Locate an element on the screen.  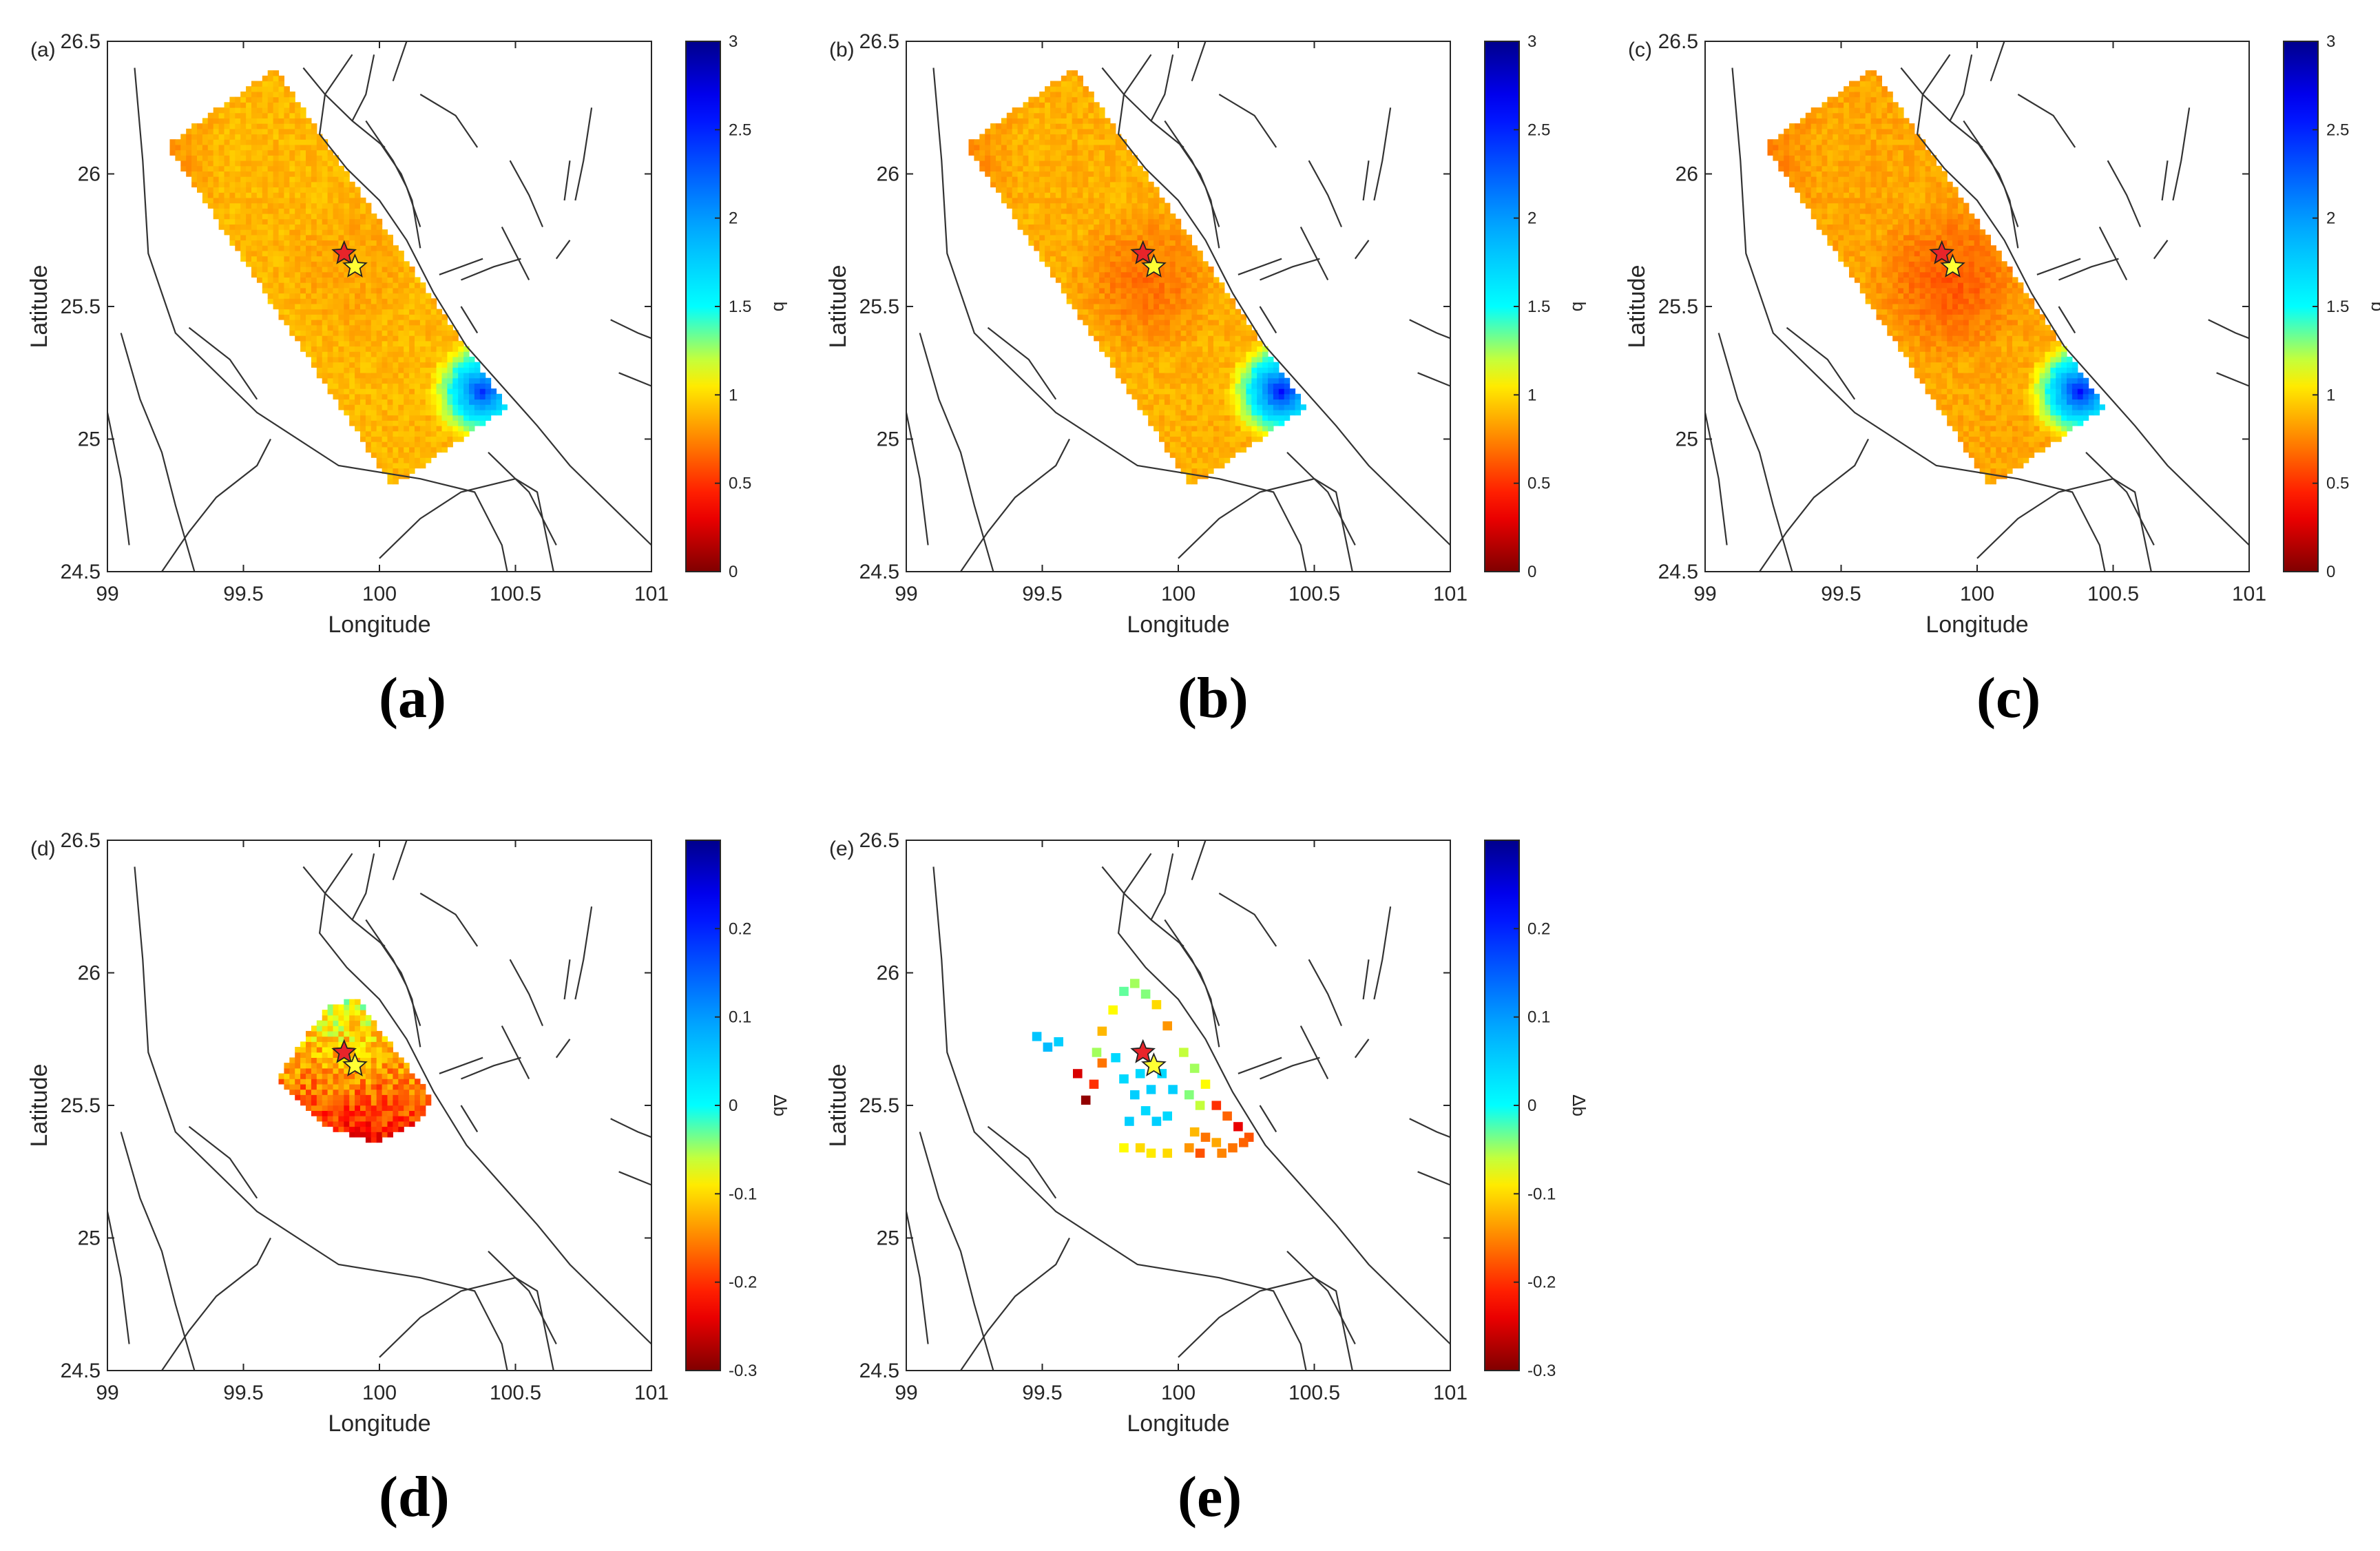
fault-line is located at coordinates (400, 62).